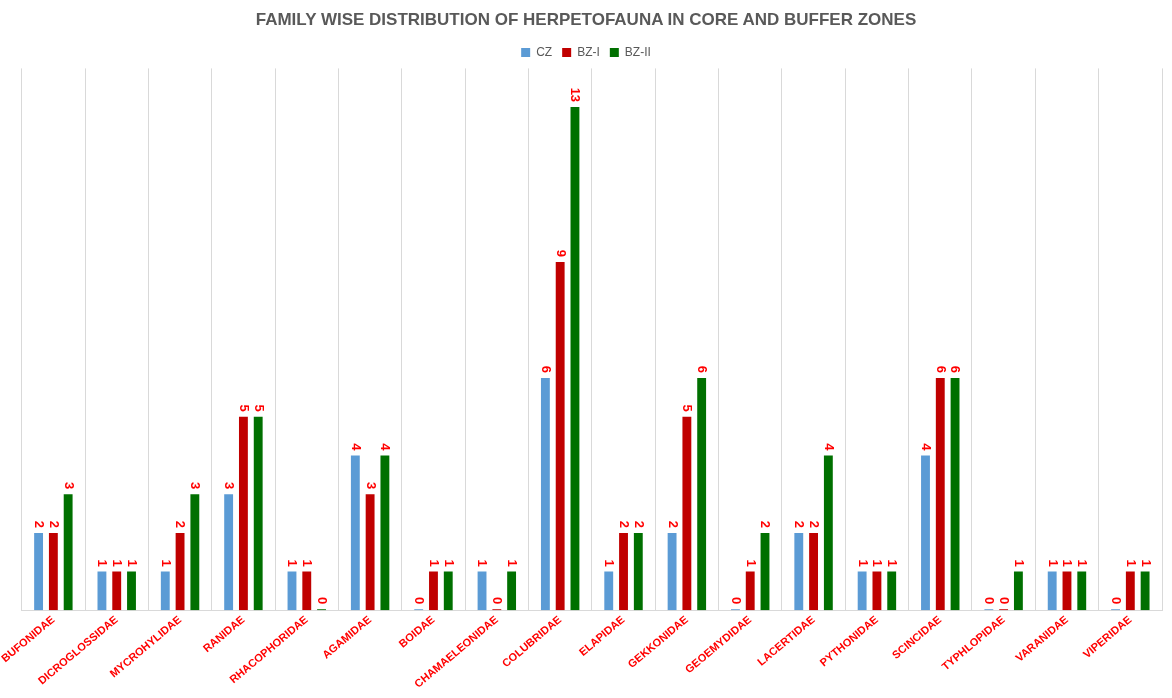 The height and width of the screenshot is (698, 1172). What do you see at coordinates (576, 95) in the screenshot?
I see `data-label: 13` at bounding box center [576, 95].